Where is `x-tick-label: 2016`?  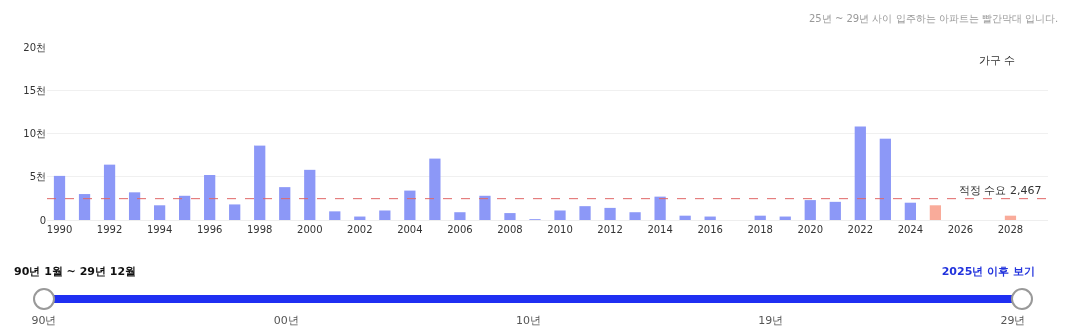
x-tick-label: 2016 is located at coordinates (710, 229).